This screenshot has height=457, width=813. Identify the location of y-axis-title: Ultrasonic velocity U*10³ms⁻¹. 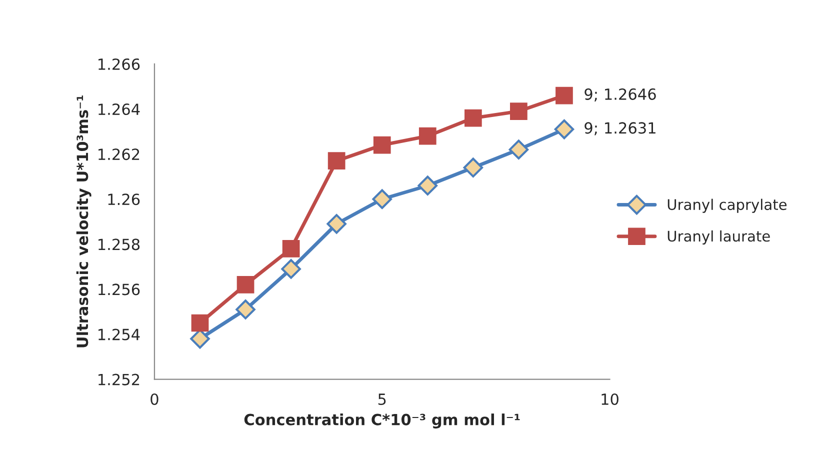
(84, 222).